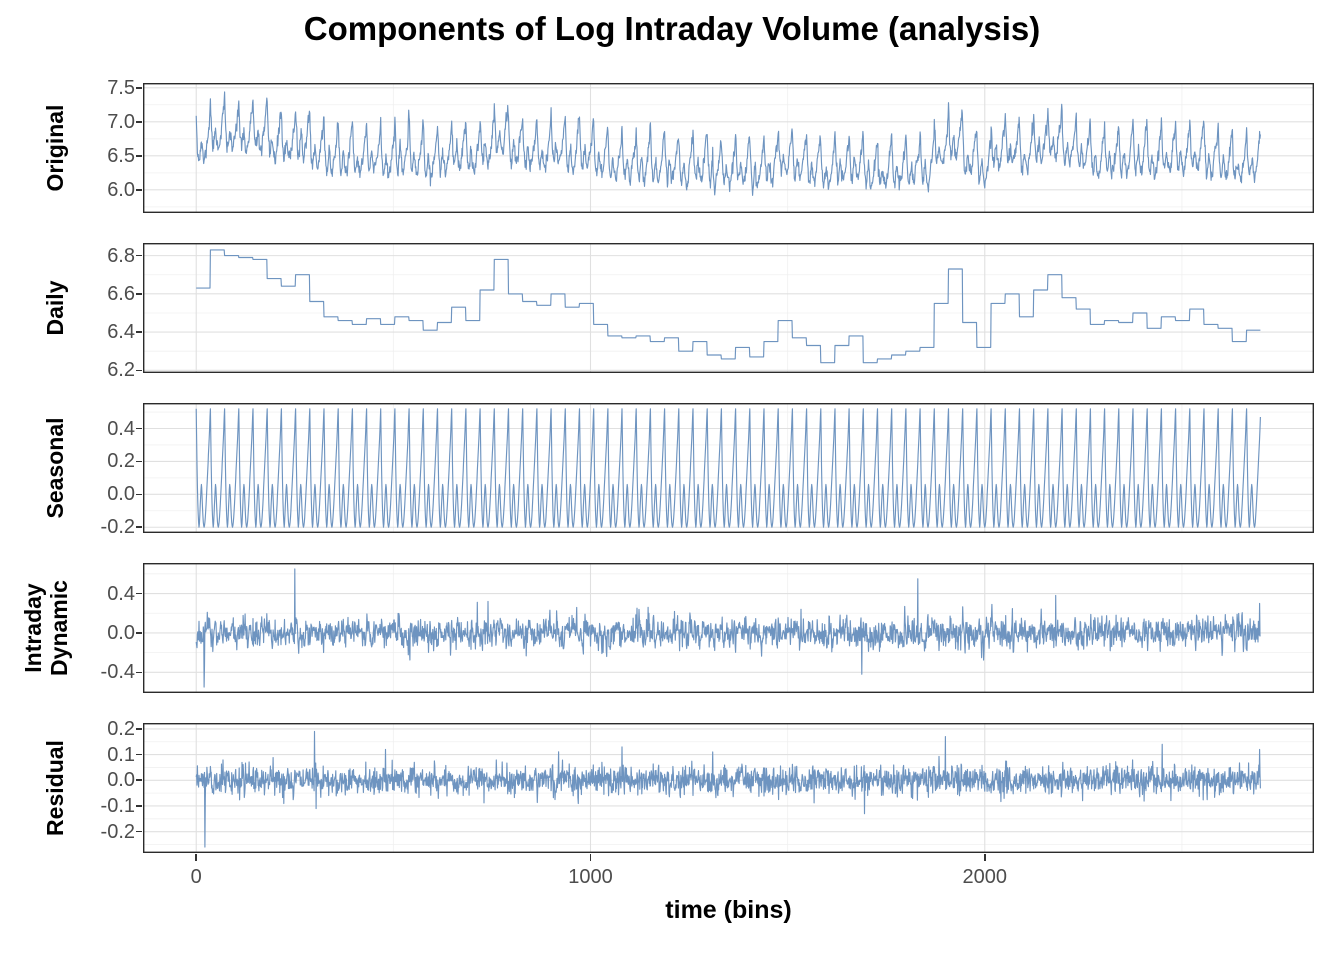 This screenshot has width=1344, height=960. I want to click on series-line-daily, so click(728, 306).